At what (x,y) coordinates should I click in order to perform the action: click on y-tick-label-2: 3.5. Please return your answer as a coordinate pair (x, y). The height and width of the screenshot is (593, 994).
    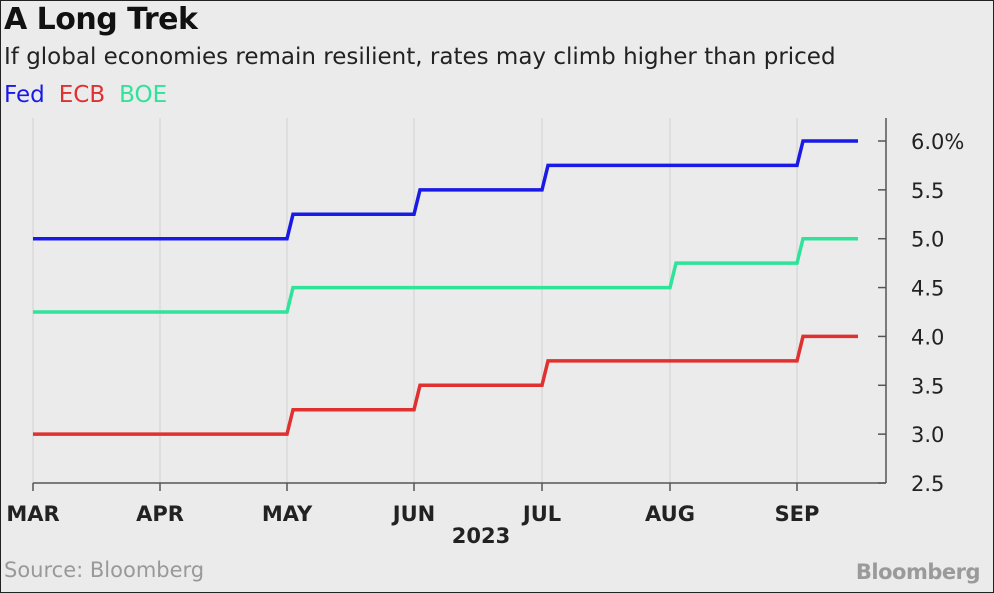
    Looking at the image, I should click on (927, 386).